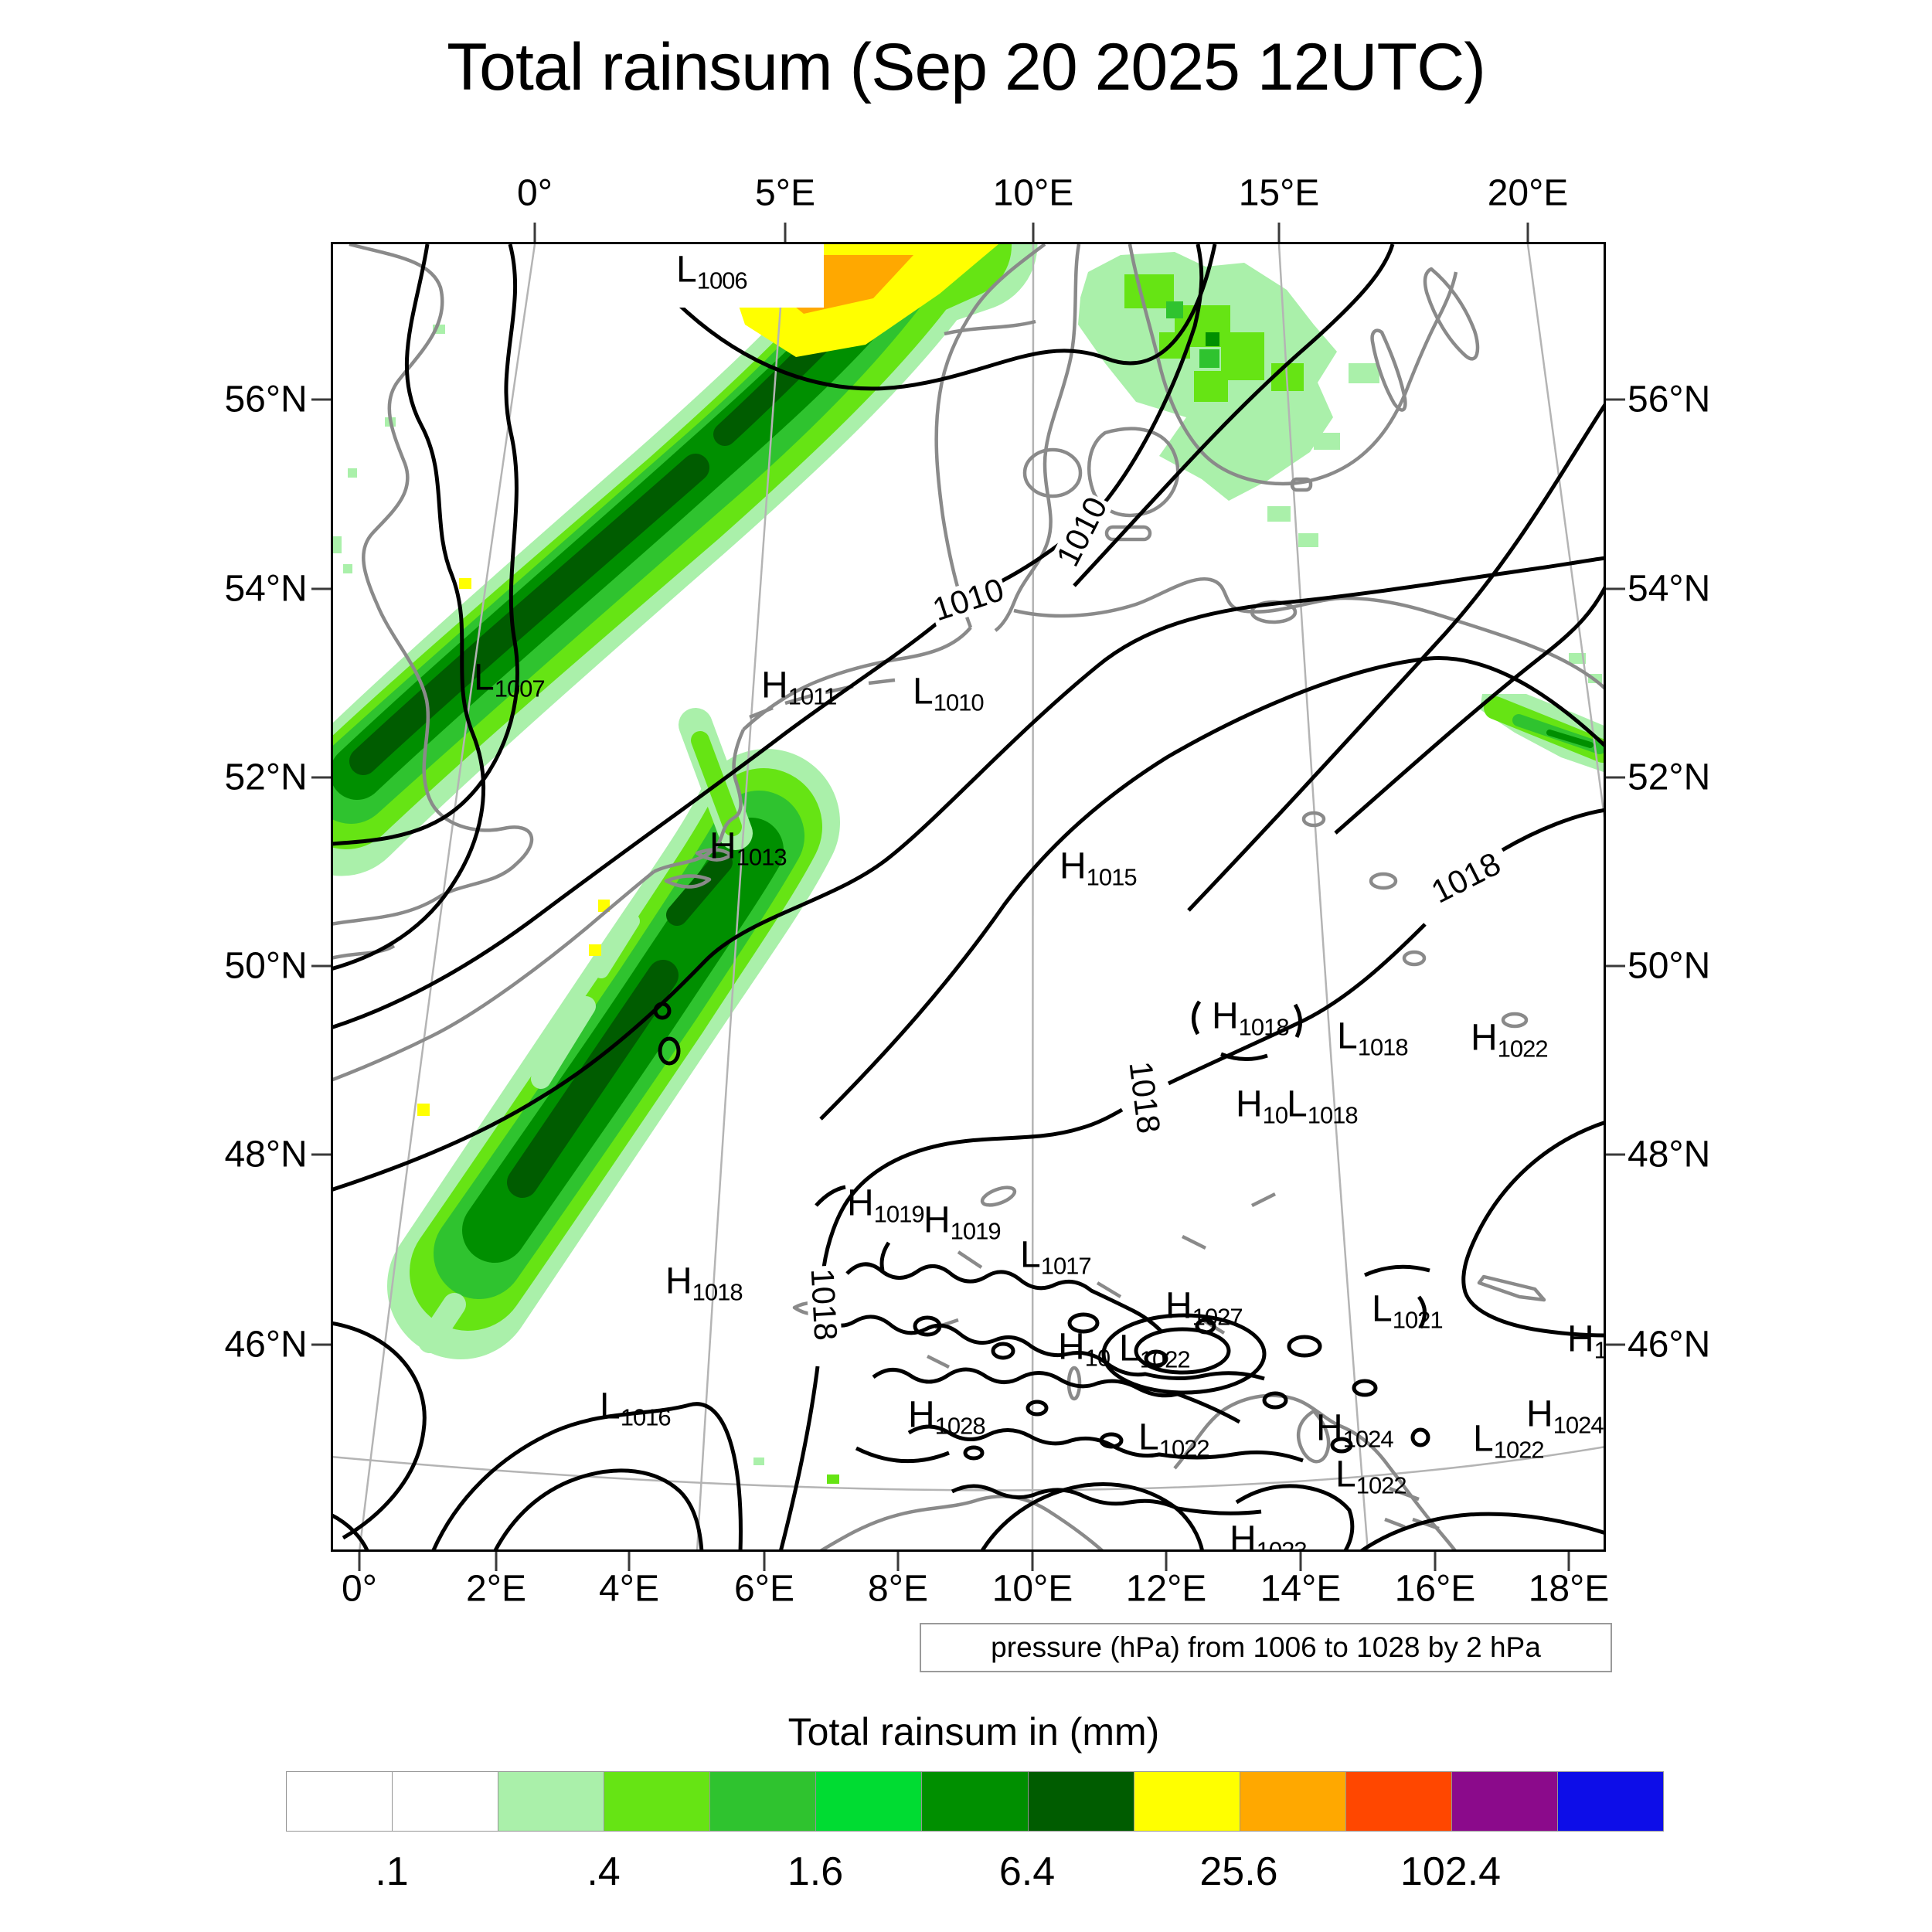  Describe the element at coordinates (1435, 1589) in the screenshot. I see `bottom-axis-label: 16°E` at that location.